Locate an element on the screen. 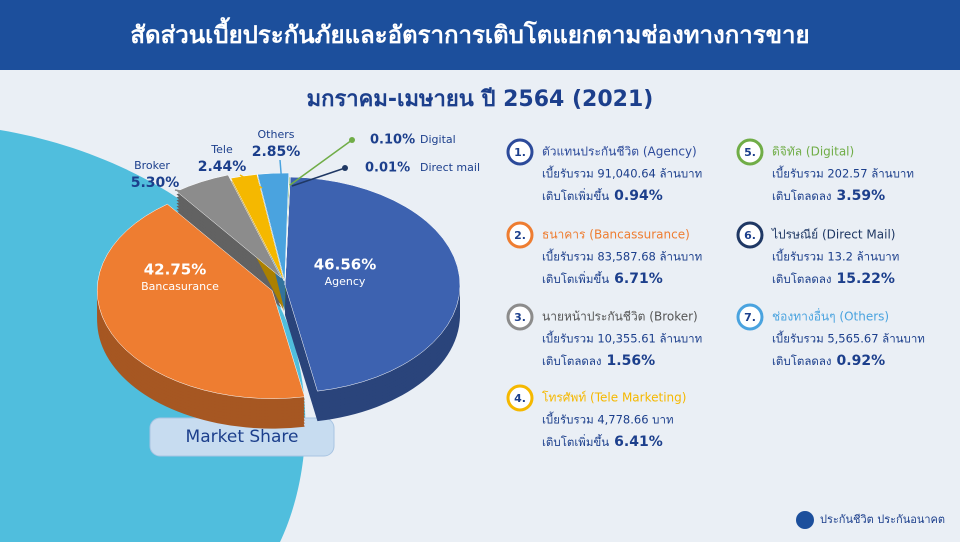 The height and width of the screenshot is (542, 960). button-label: Market Share is located at coordinates (242, 437).